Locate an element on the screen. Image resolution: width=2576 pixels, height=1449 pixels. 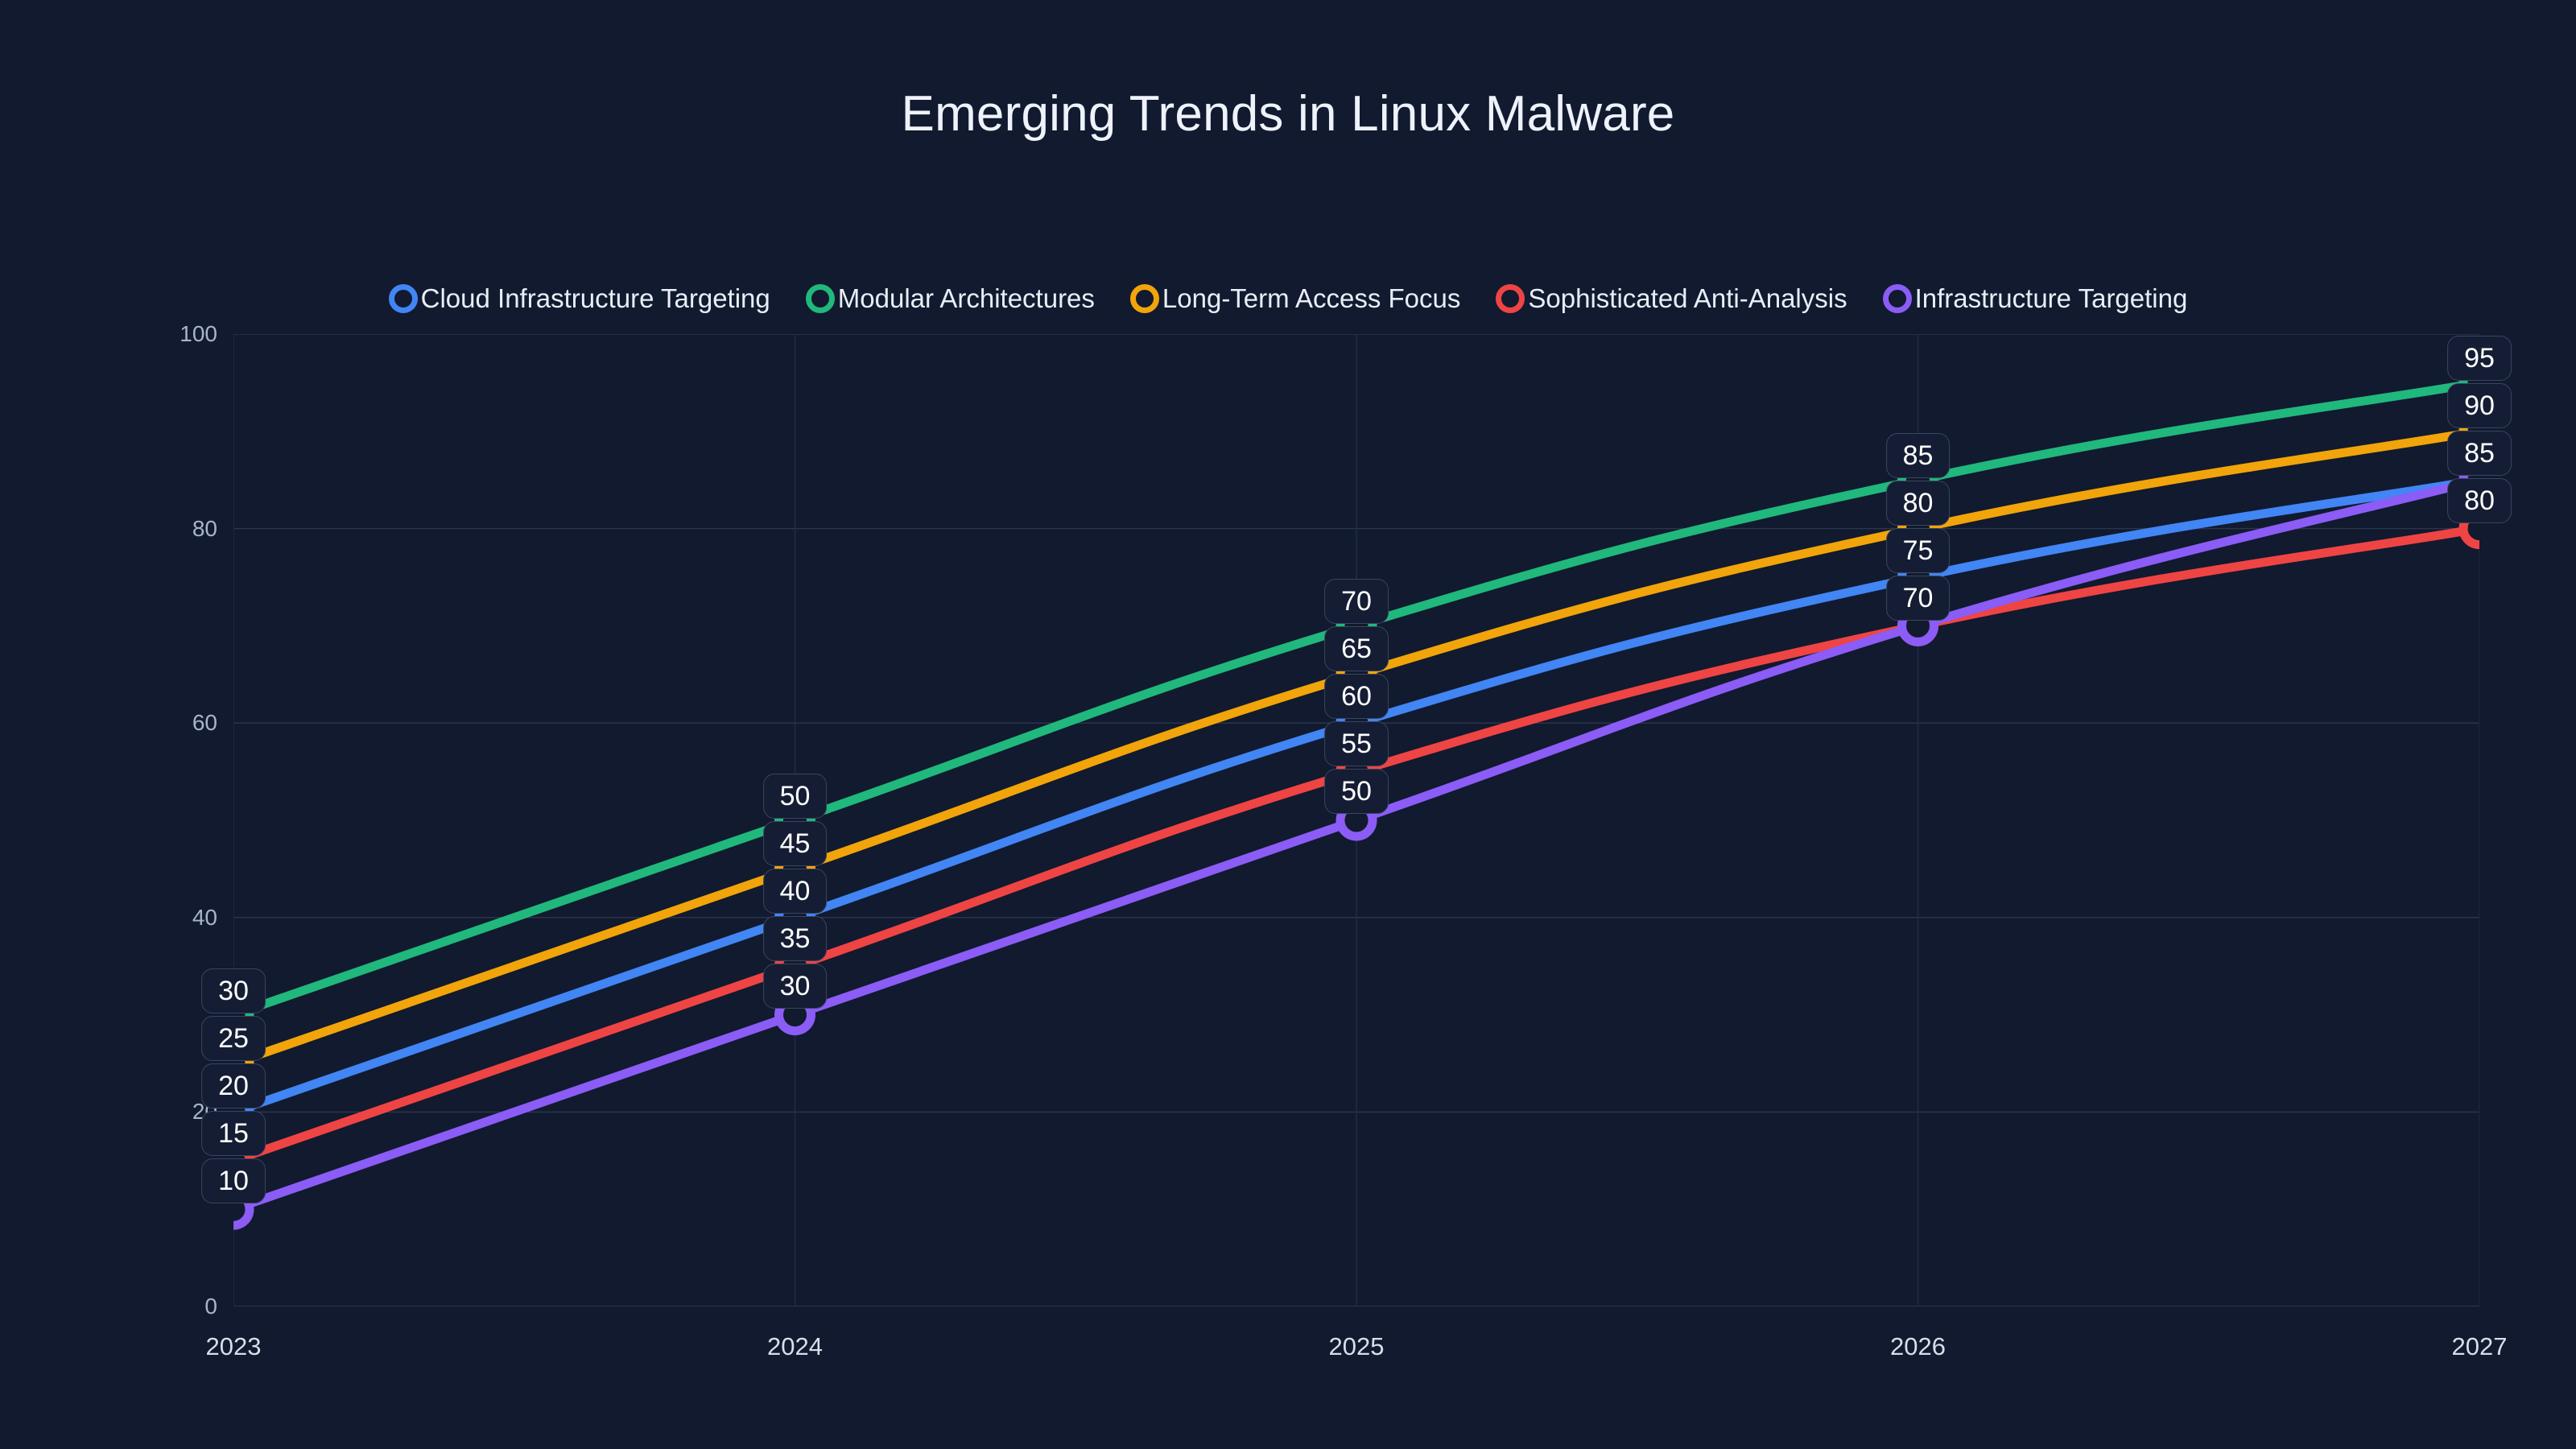
legend-item-label: Infrastructure Targeting is located at coordinates (2051, 298).